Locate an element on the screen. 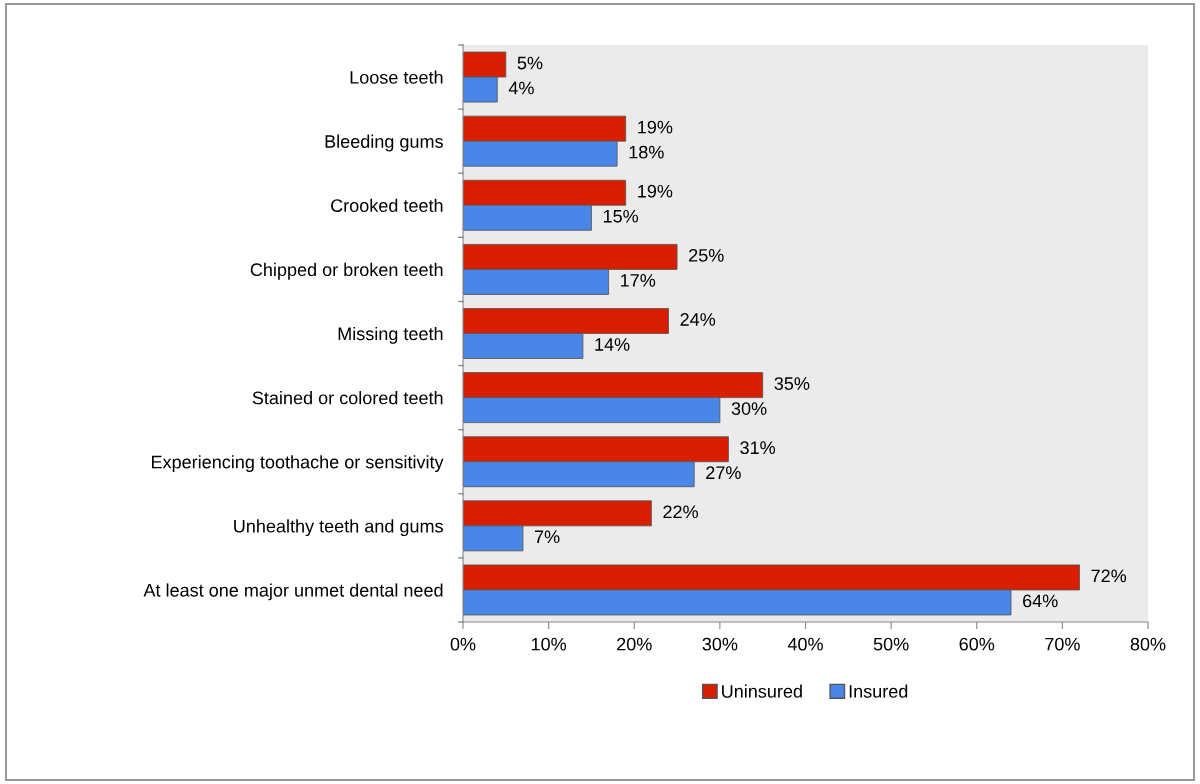 The image size is (1200, 784). x-tick-label: 0% is located at coordinates (463, 644).